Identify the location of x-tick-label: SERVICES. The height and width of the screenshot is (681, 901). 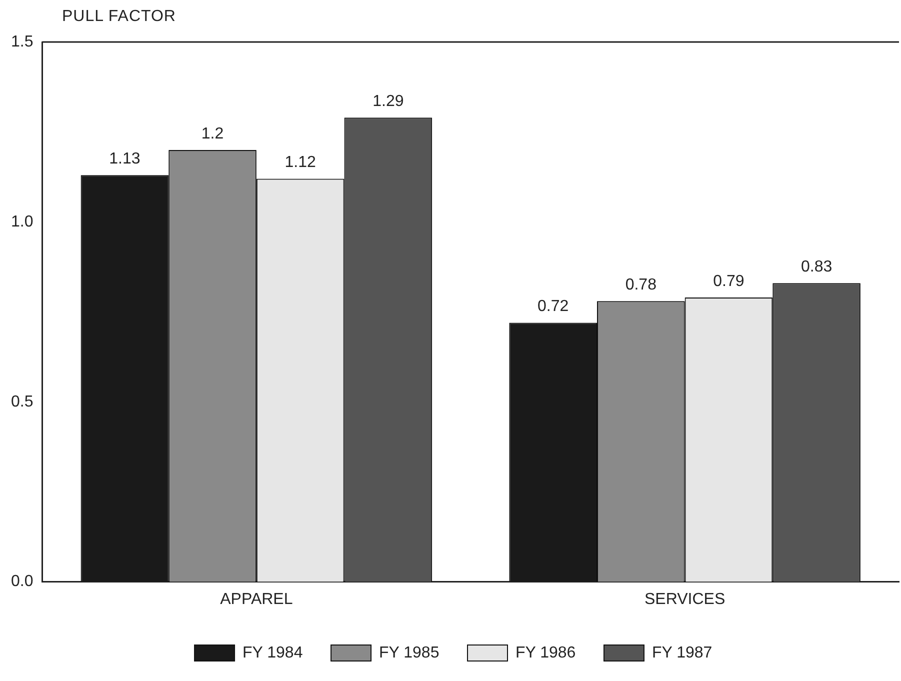
(685, 599).